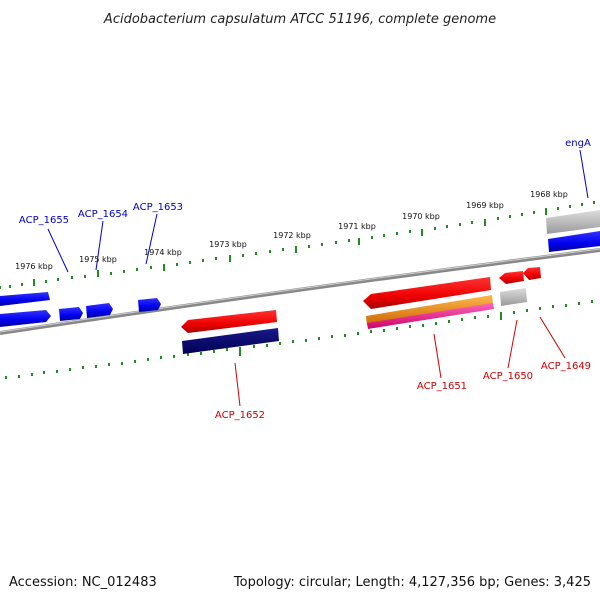  What do you see at coordinates (403, 391) in the screenshot?
I see `reverse-gene-labels: ACP_1652 ACP_1651 ACP_1650 ACP_1649` at bounding box center [403, 391].